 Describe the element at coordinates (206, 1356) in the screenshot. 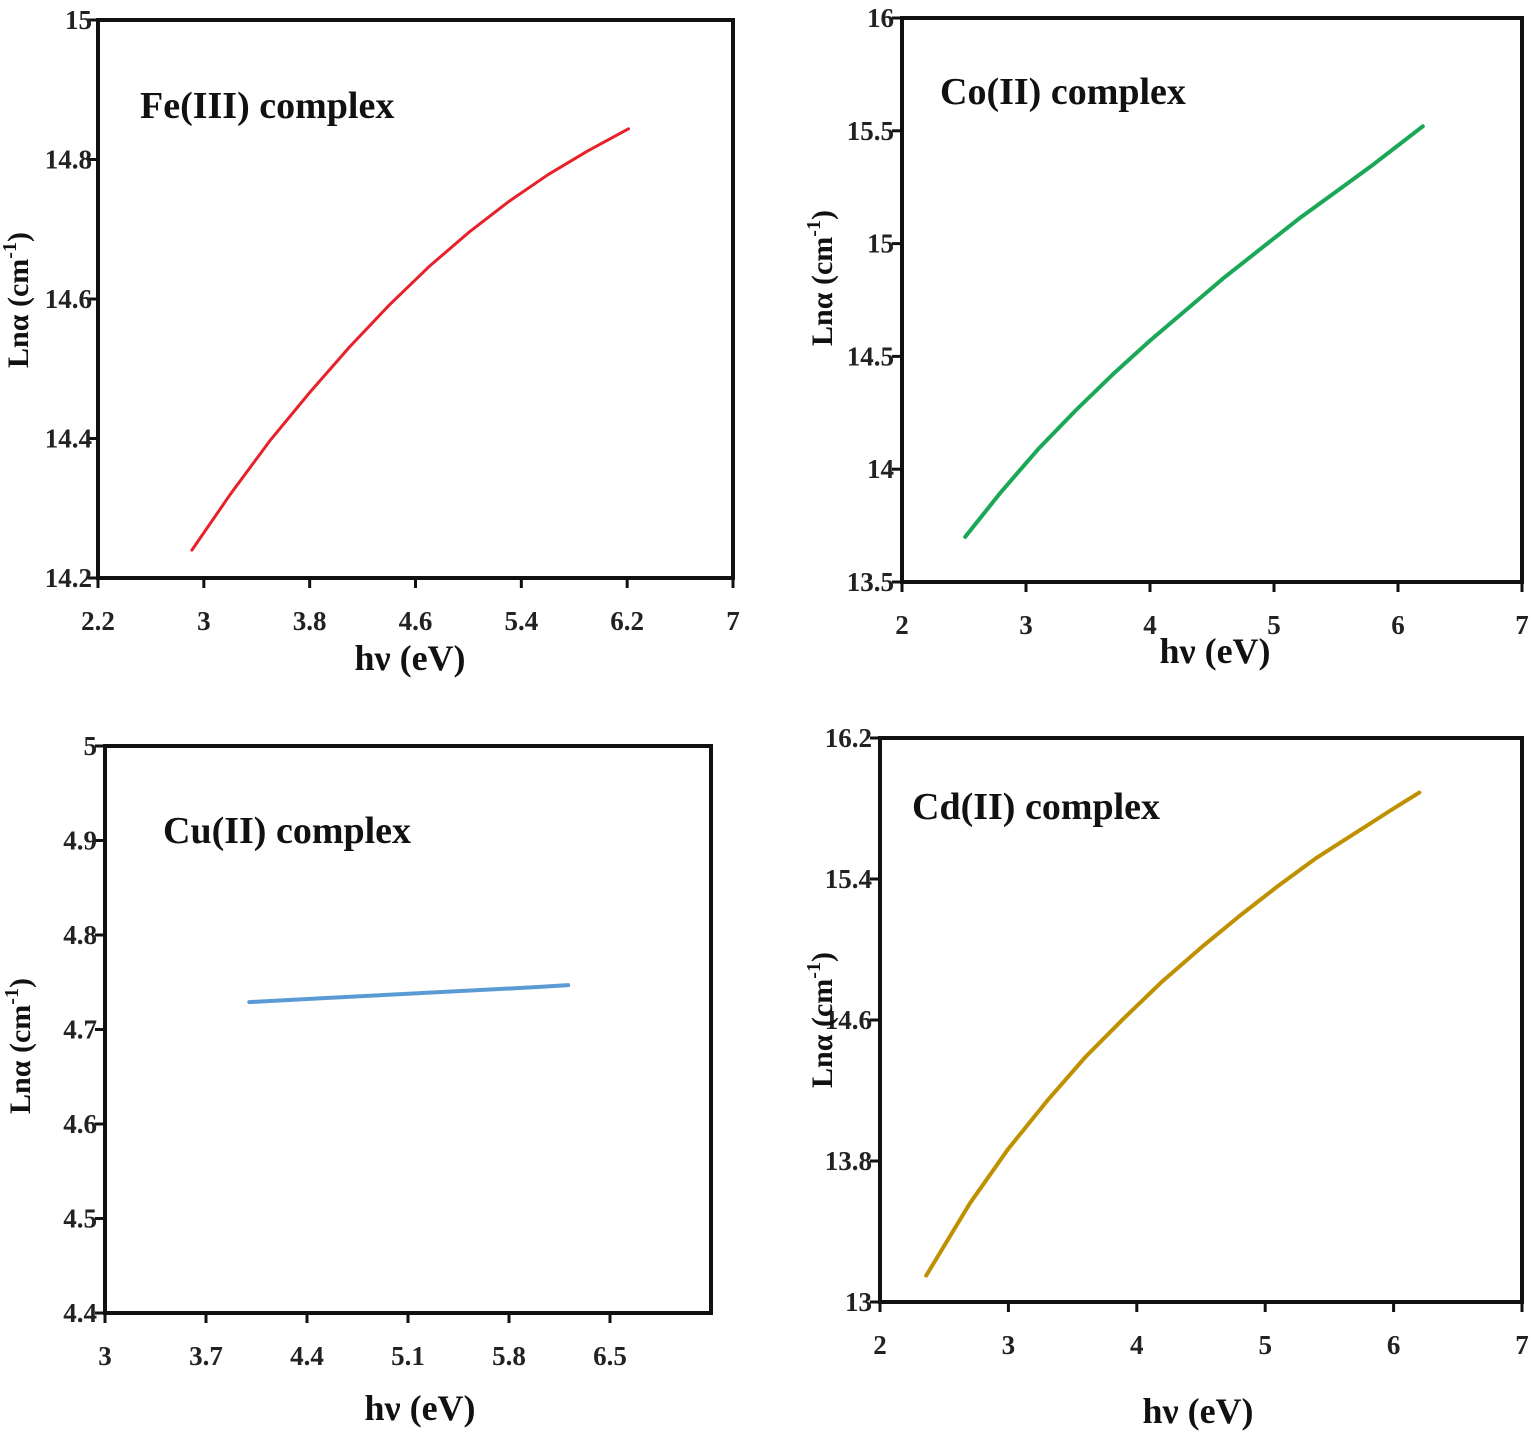

I see `x-tick-label: 3.7` at that location.